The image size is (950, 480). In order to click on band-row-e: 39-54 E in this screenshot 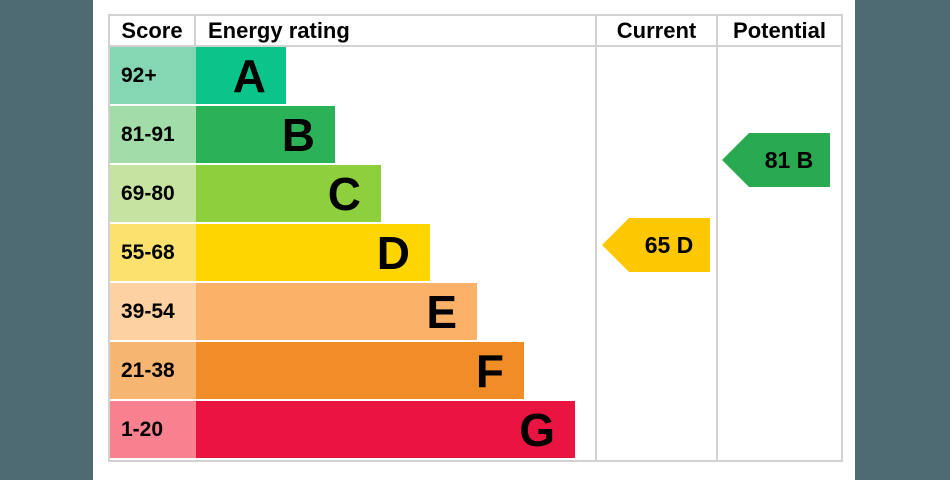, I will do `click(475, 312)`.